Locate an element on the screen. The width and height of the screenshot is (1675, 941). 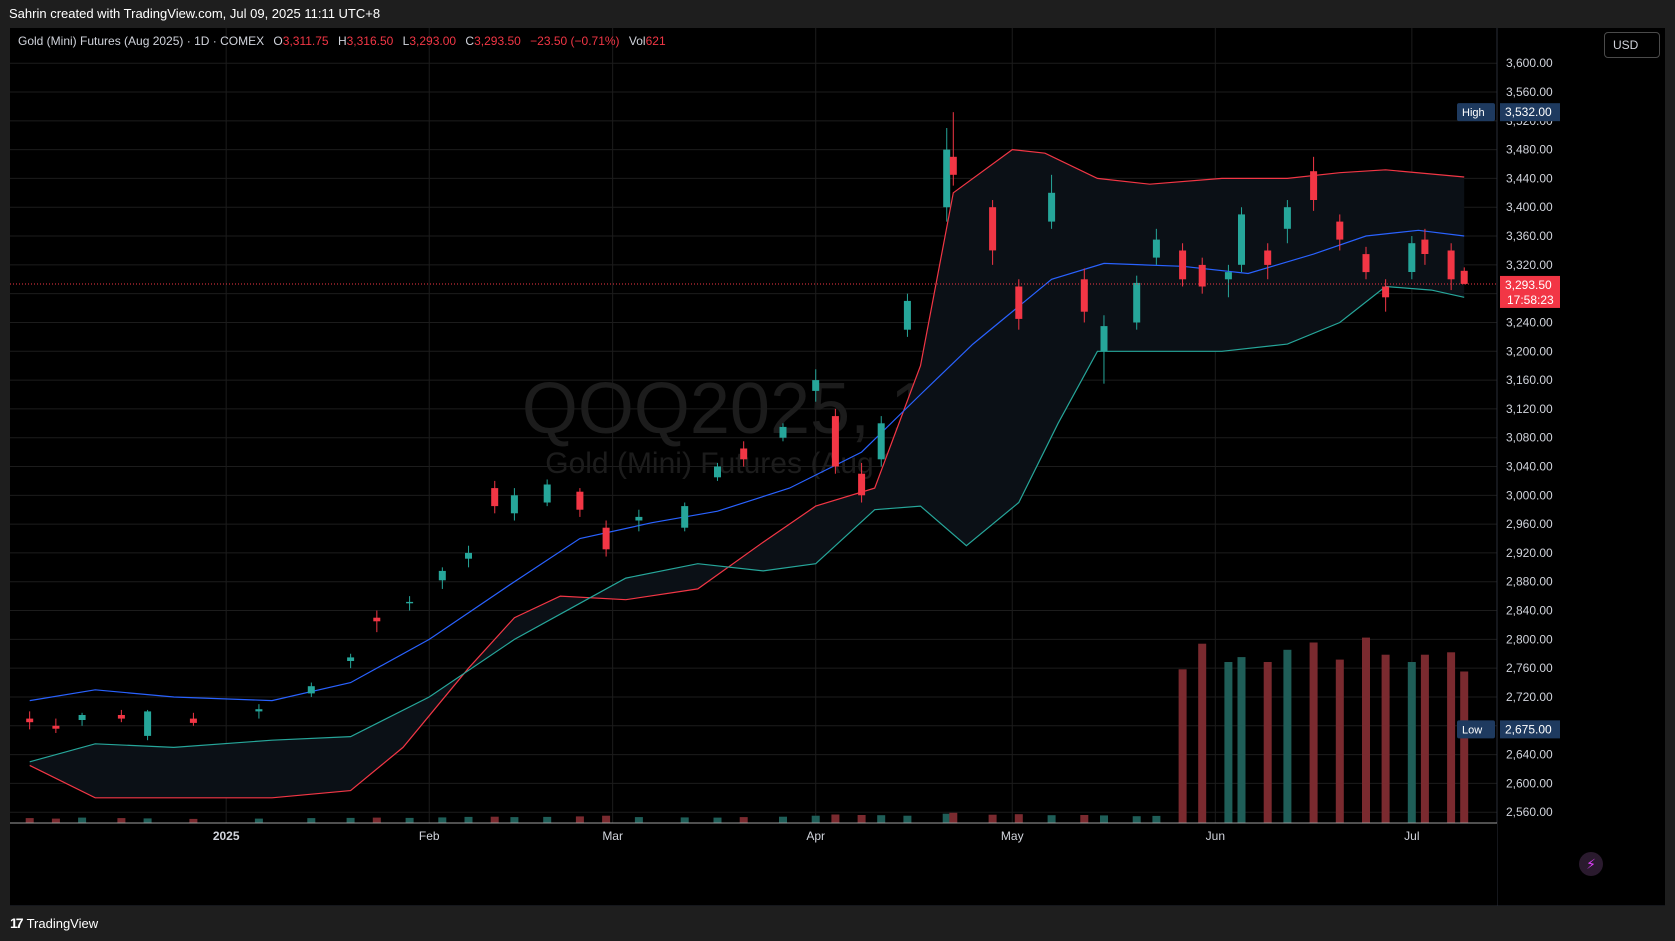
time-axis-bg is located at coordinates (753, 864).